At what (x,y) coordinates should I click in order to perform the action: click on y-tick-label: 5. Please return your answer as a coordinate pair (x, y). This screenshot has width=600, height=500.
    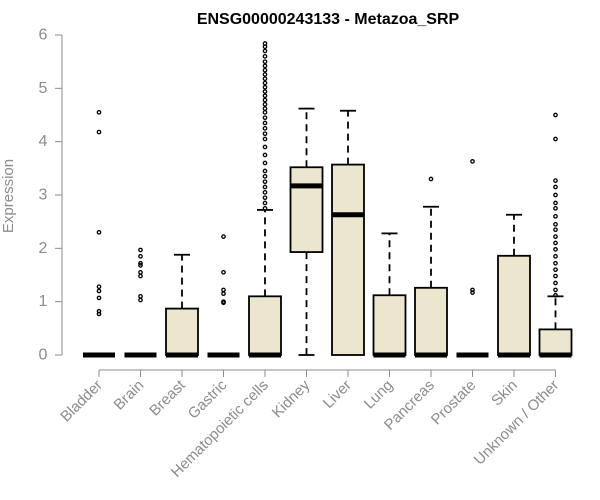
    Looking at the image, I should click on (43, 88).